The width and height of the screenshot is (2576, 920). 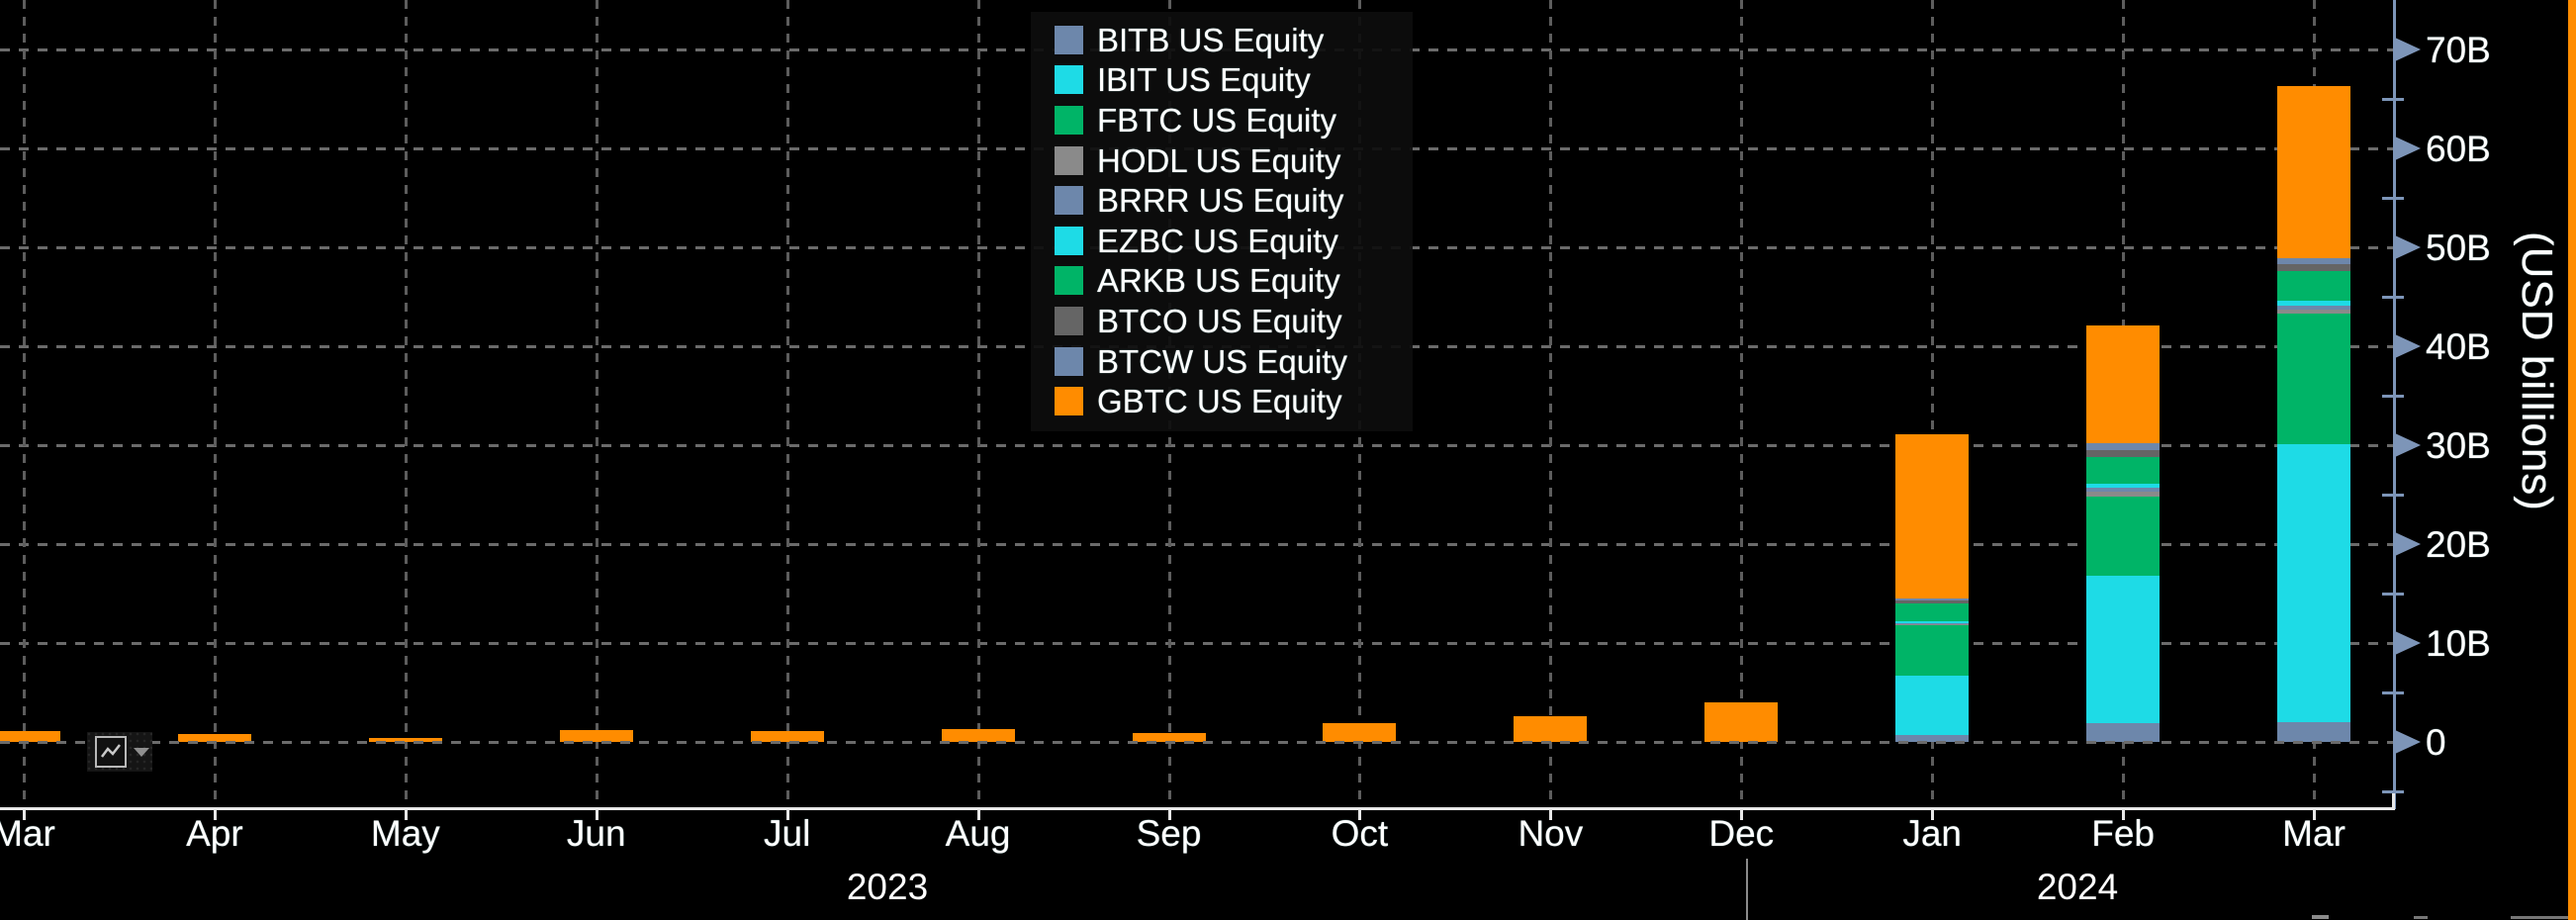 What do you see at coordinates (2314, 583) in the screenshot?
I see `bar-segment-ibit-mar` at bounding box center [2314, 583].